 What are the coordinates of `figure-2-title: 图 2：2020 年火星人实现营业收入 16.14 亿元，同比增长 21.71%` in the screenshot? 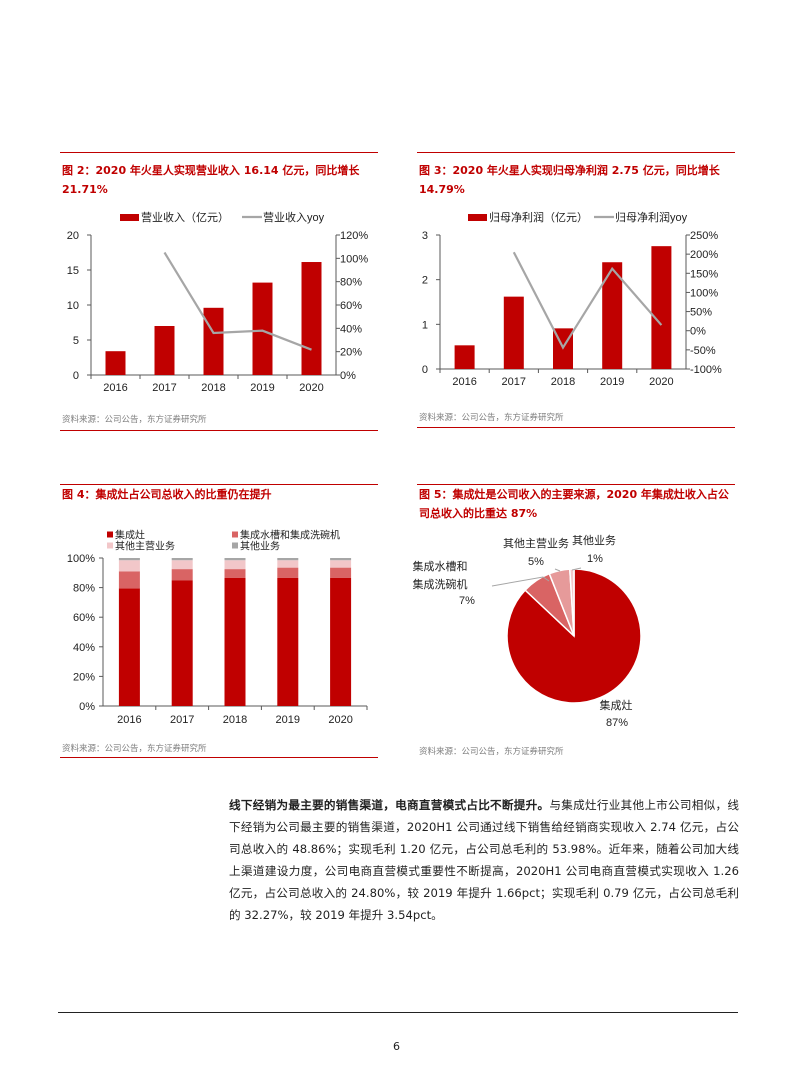 It's located at (211, 180).